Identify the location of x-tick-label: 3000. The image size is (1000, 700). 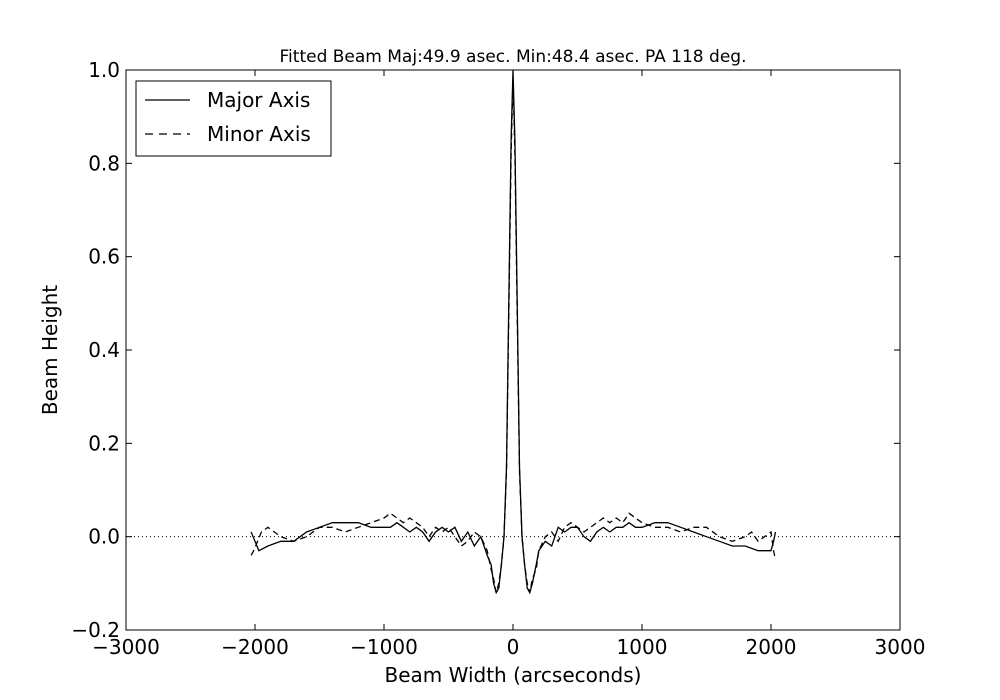
(900, 647).